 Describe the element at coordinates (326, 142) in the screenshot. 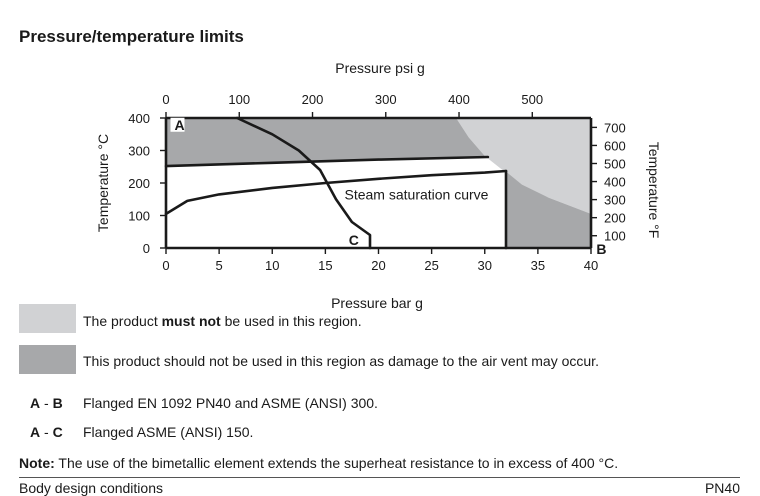

I see `region-should-not-upper` at that location.